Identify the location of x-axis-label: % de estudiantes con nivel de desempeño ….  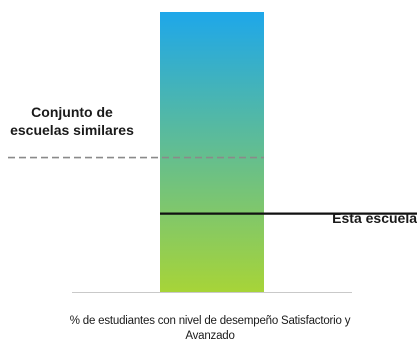
(210, 328).